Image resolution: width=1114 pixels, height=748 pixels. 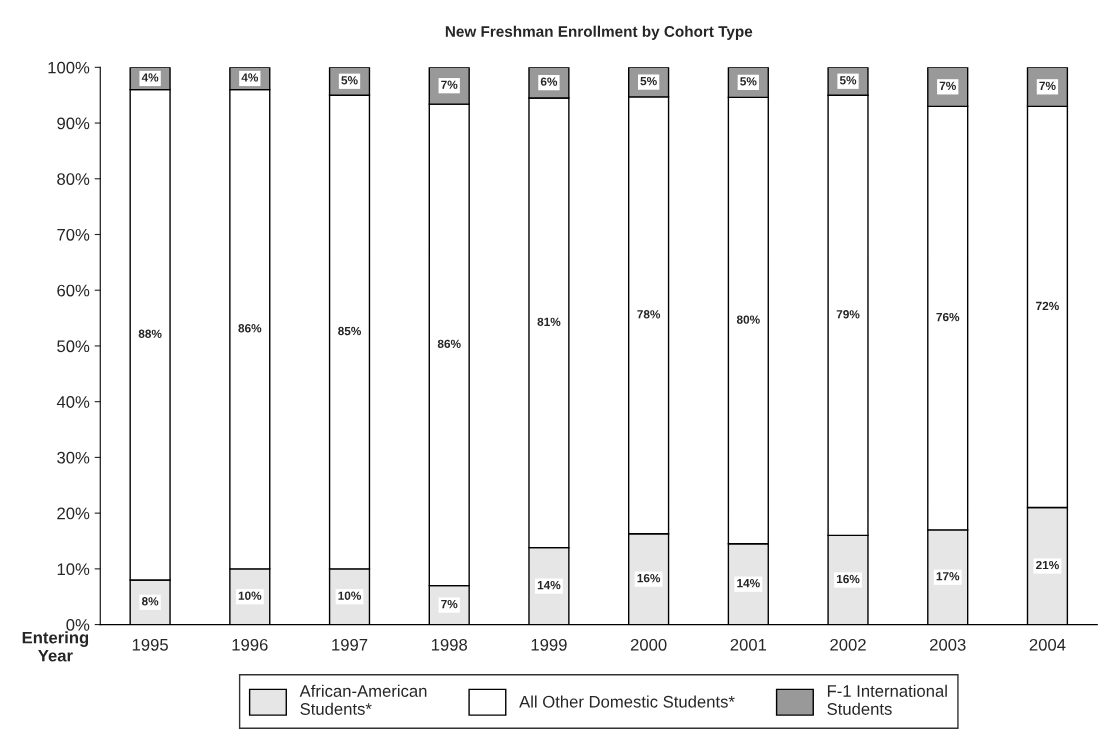 What do you see at coordinates (350, 644) in the screenshot?
I see `x-tick-label: 1997` at bounding box center [350, 644].